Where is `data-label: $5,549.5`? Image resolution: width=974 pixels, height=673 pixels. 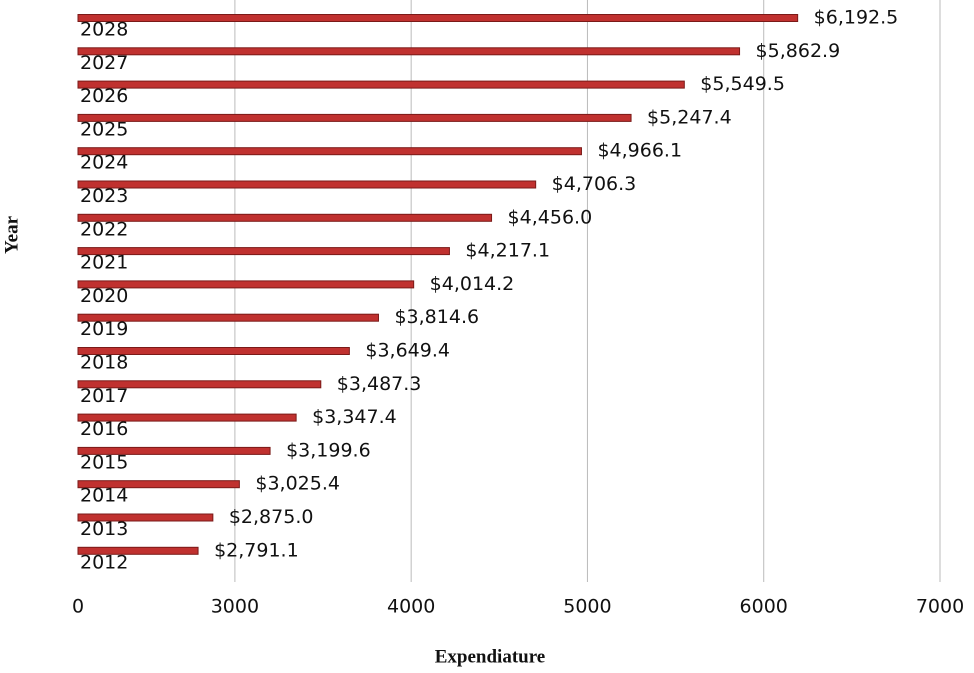
data-label: $5,549.5 is located at coordinates (742, 84).